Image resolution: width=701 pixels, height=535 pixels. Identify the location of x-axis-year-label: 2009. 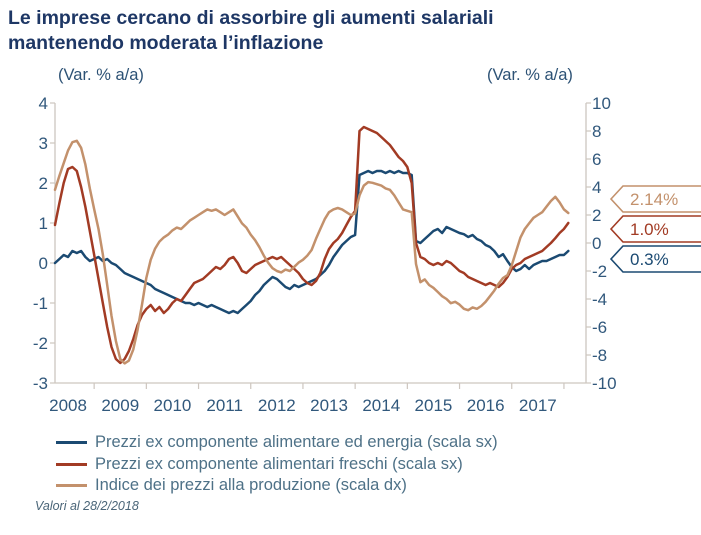
(120, 405).